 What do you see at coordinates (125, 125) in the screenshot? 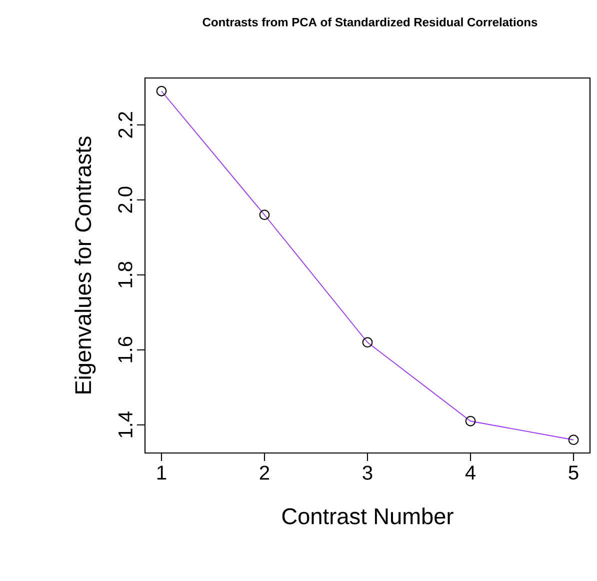
I see `y-tick-label: 2.2` at bounding box center [125, 125].